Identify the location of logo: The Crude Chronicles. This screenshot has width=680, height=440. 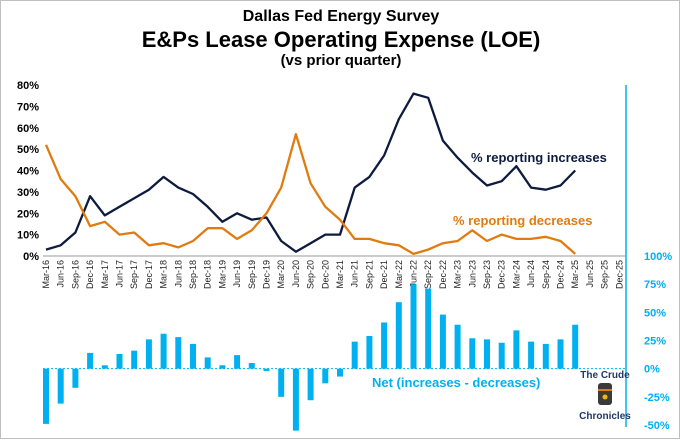
(605, 396).